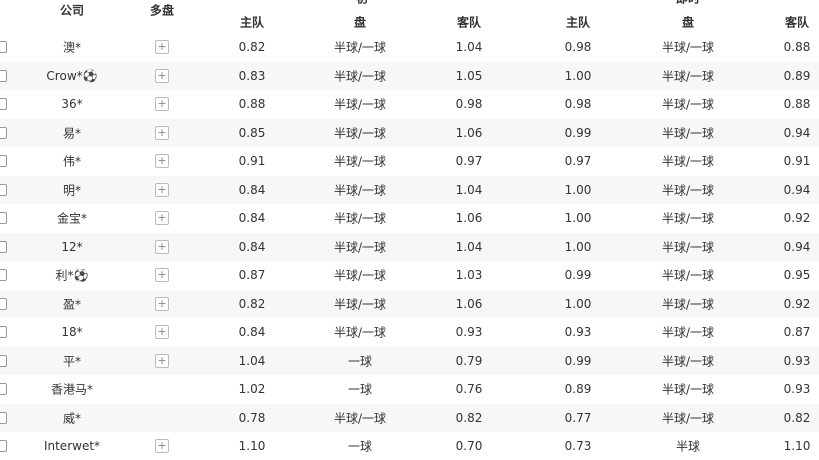 The width and height of the screenshot is (819, 460). Describe the element at coordinates (578, 132) in the screenshot. I see `cell: 0.99` at that location.